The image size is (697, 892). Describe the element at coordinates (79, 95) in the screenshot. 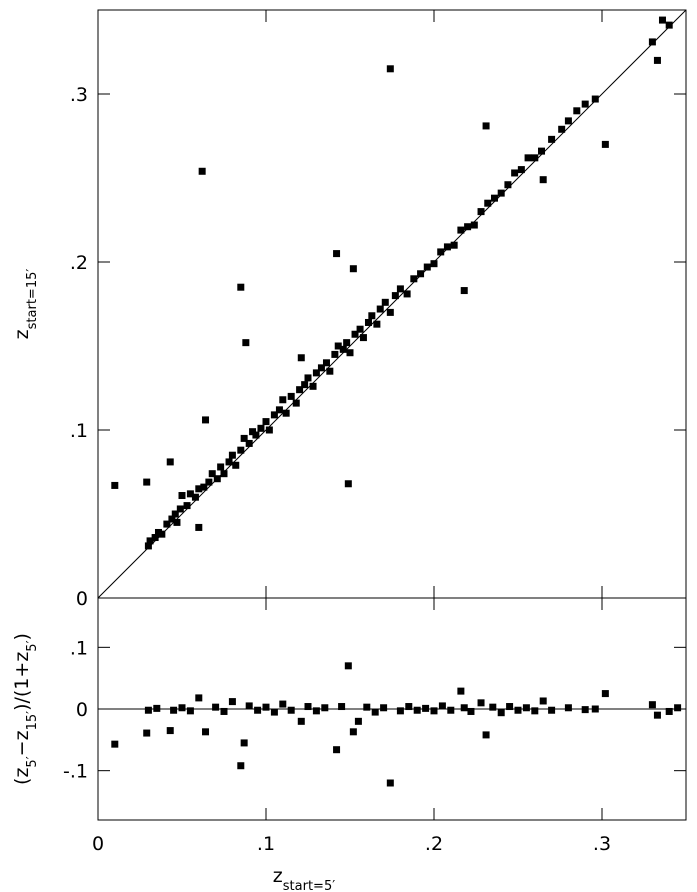

I see `y-tick-label: .3` at that location.